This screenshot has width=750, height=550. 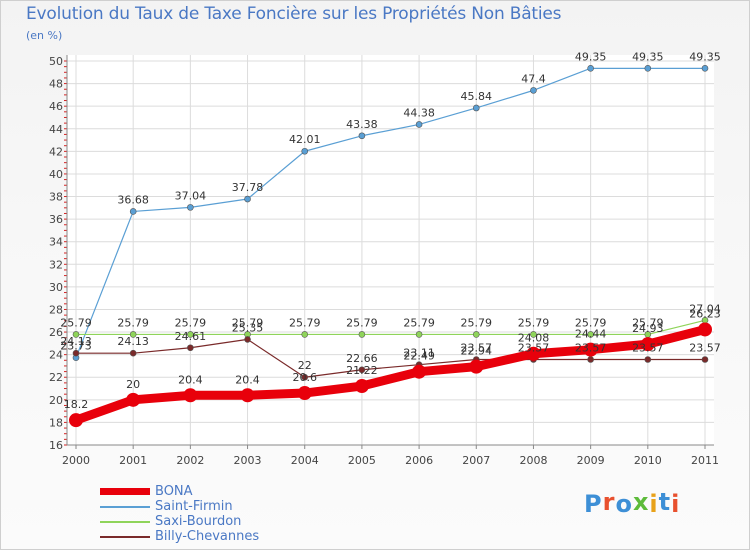 What do you see at coordinates (476, 460) in the screenshot?
I see `x-tick-label: 2007` at bounding box center [476, 460].